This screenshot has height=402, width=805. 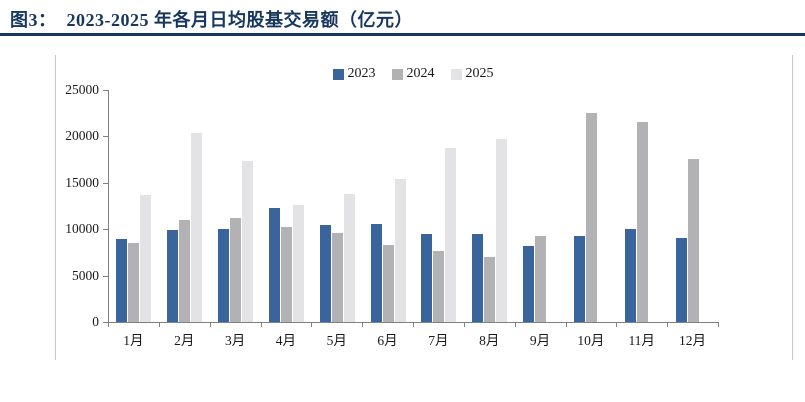 What do you see at coordinates (122, 280) in the screenshot?
I see `bar-2023-1月` at bounding box center [122, 280].